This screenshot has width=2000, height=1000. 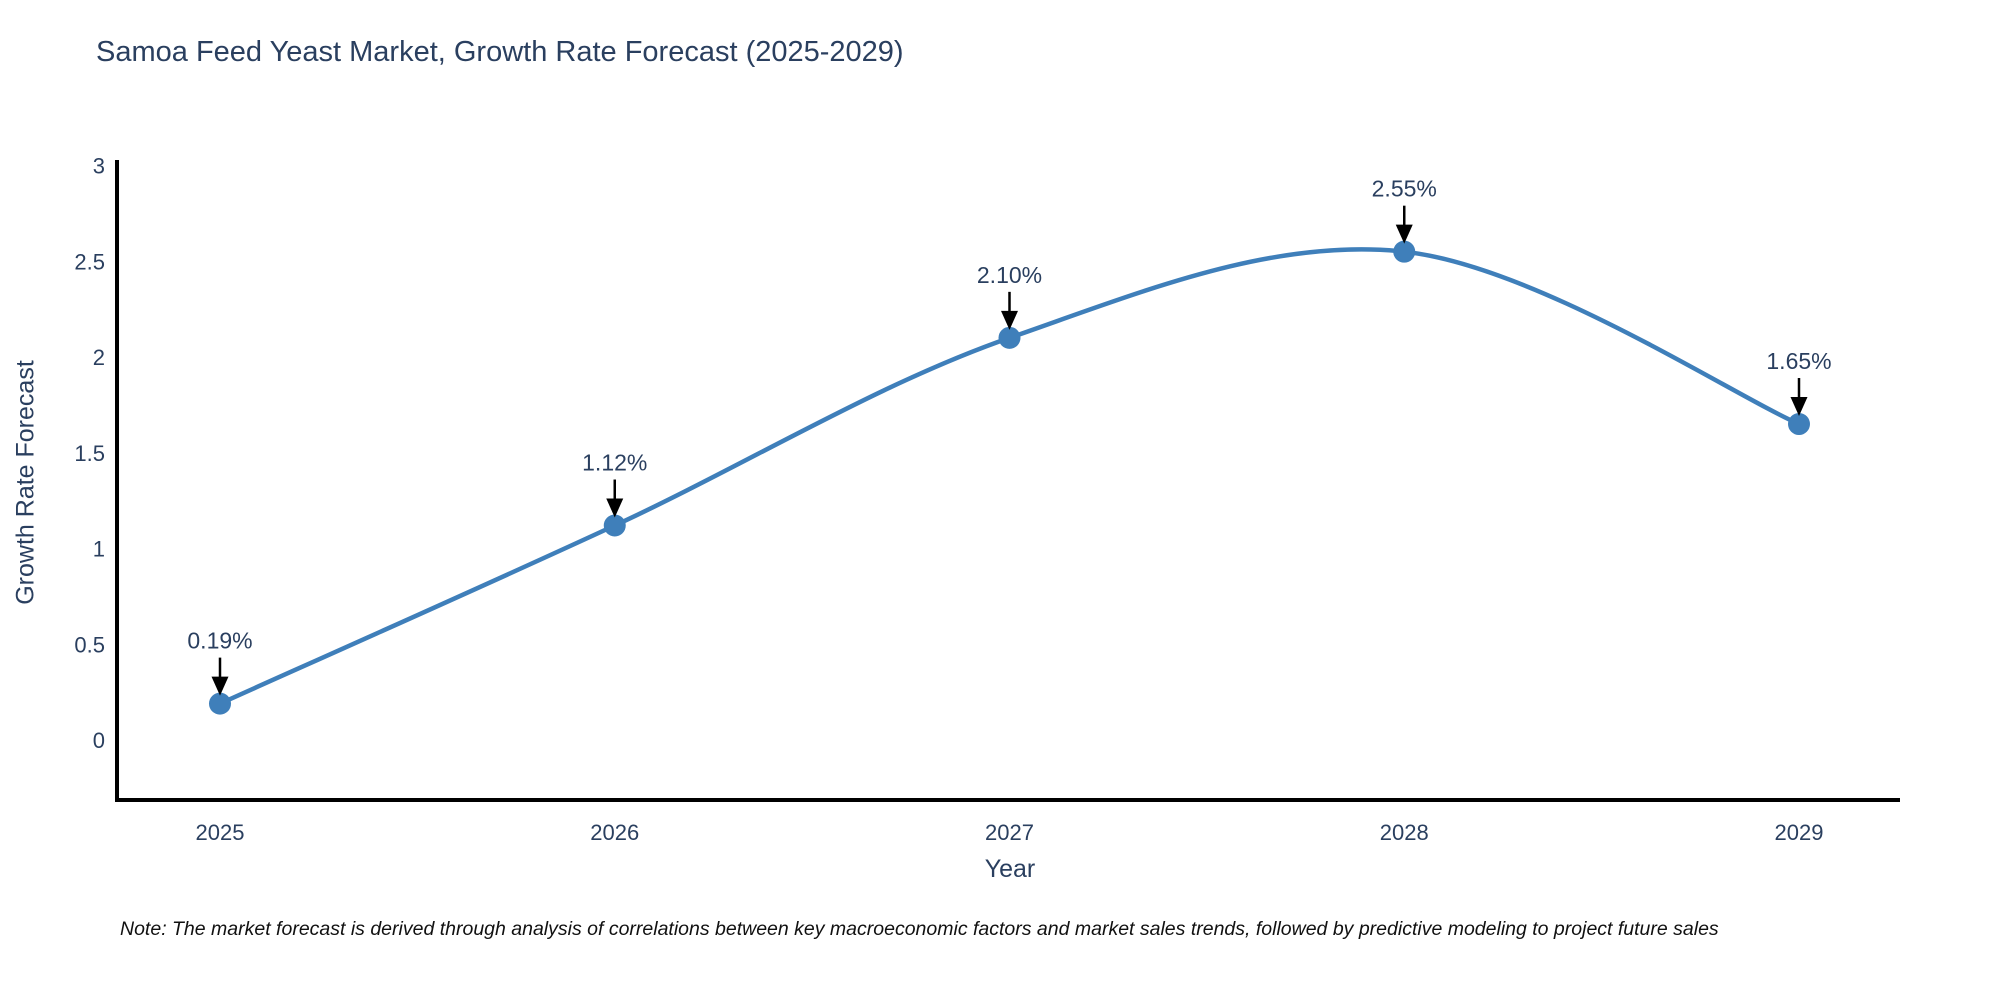 What do you see at coordinates (1009, 275) in the screenshot?
I see `data-point-label: 2.10%` at bounding box center [1009, 275].